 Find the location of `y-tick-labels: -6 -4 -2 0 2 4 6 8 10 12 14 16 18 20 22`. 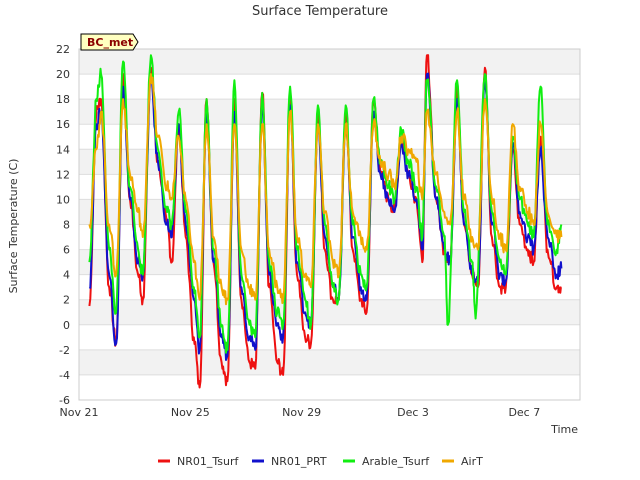

y-tick-labels: -6 -4 -2 0 2 4 6 8 10 12 14 16 18 20 22 is located at coordinates (63, 225).